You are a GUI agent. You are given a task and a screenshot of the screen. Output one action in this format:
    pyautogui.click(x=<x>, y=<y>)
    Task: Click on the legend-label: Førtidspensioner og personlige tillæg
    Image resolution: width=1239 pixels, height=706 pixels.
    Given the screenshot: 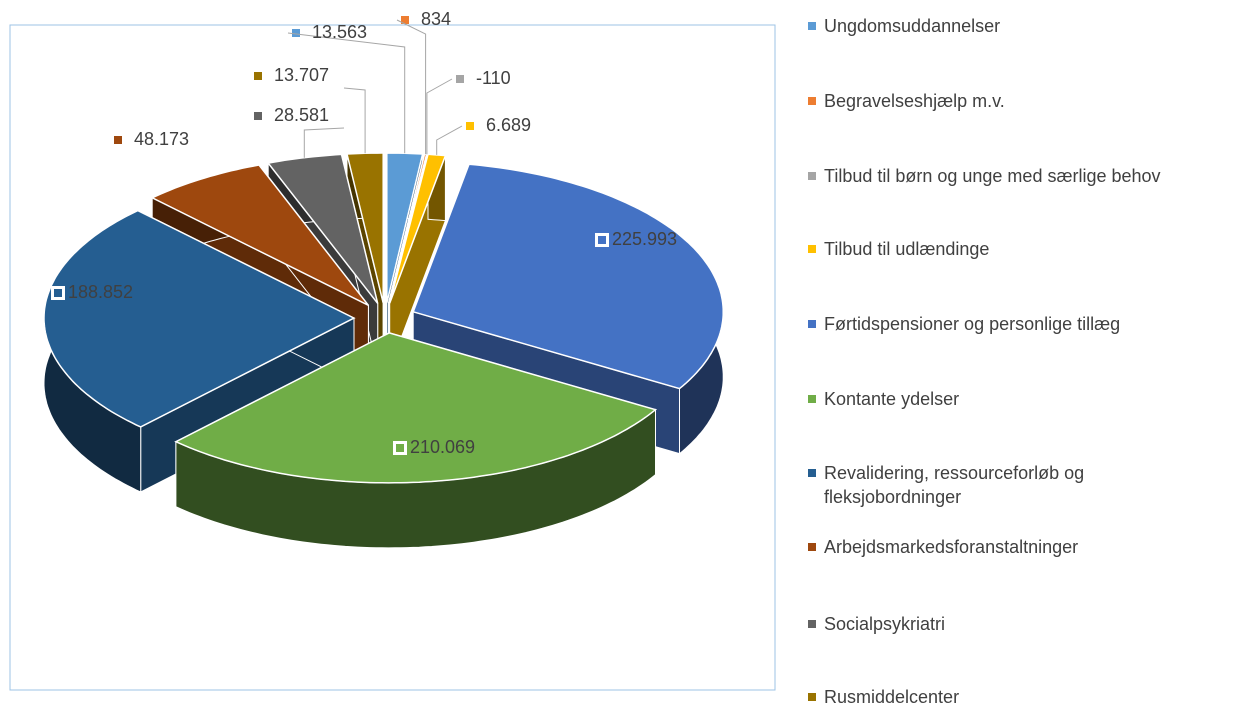 What is the action you would take?
    pyautogui.click(x=972, y=324)
    